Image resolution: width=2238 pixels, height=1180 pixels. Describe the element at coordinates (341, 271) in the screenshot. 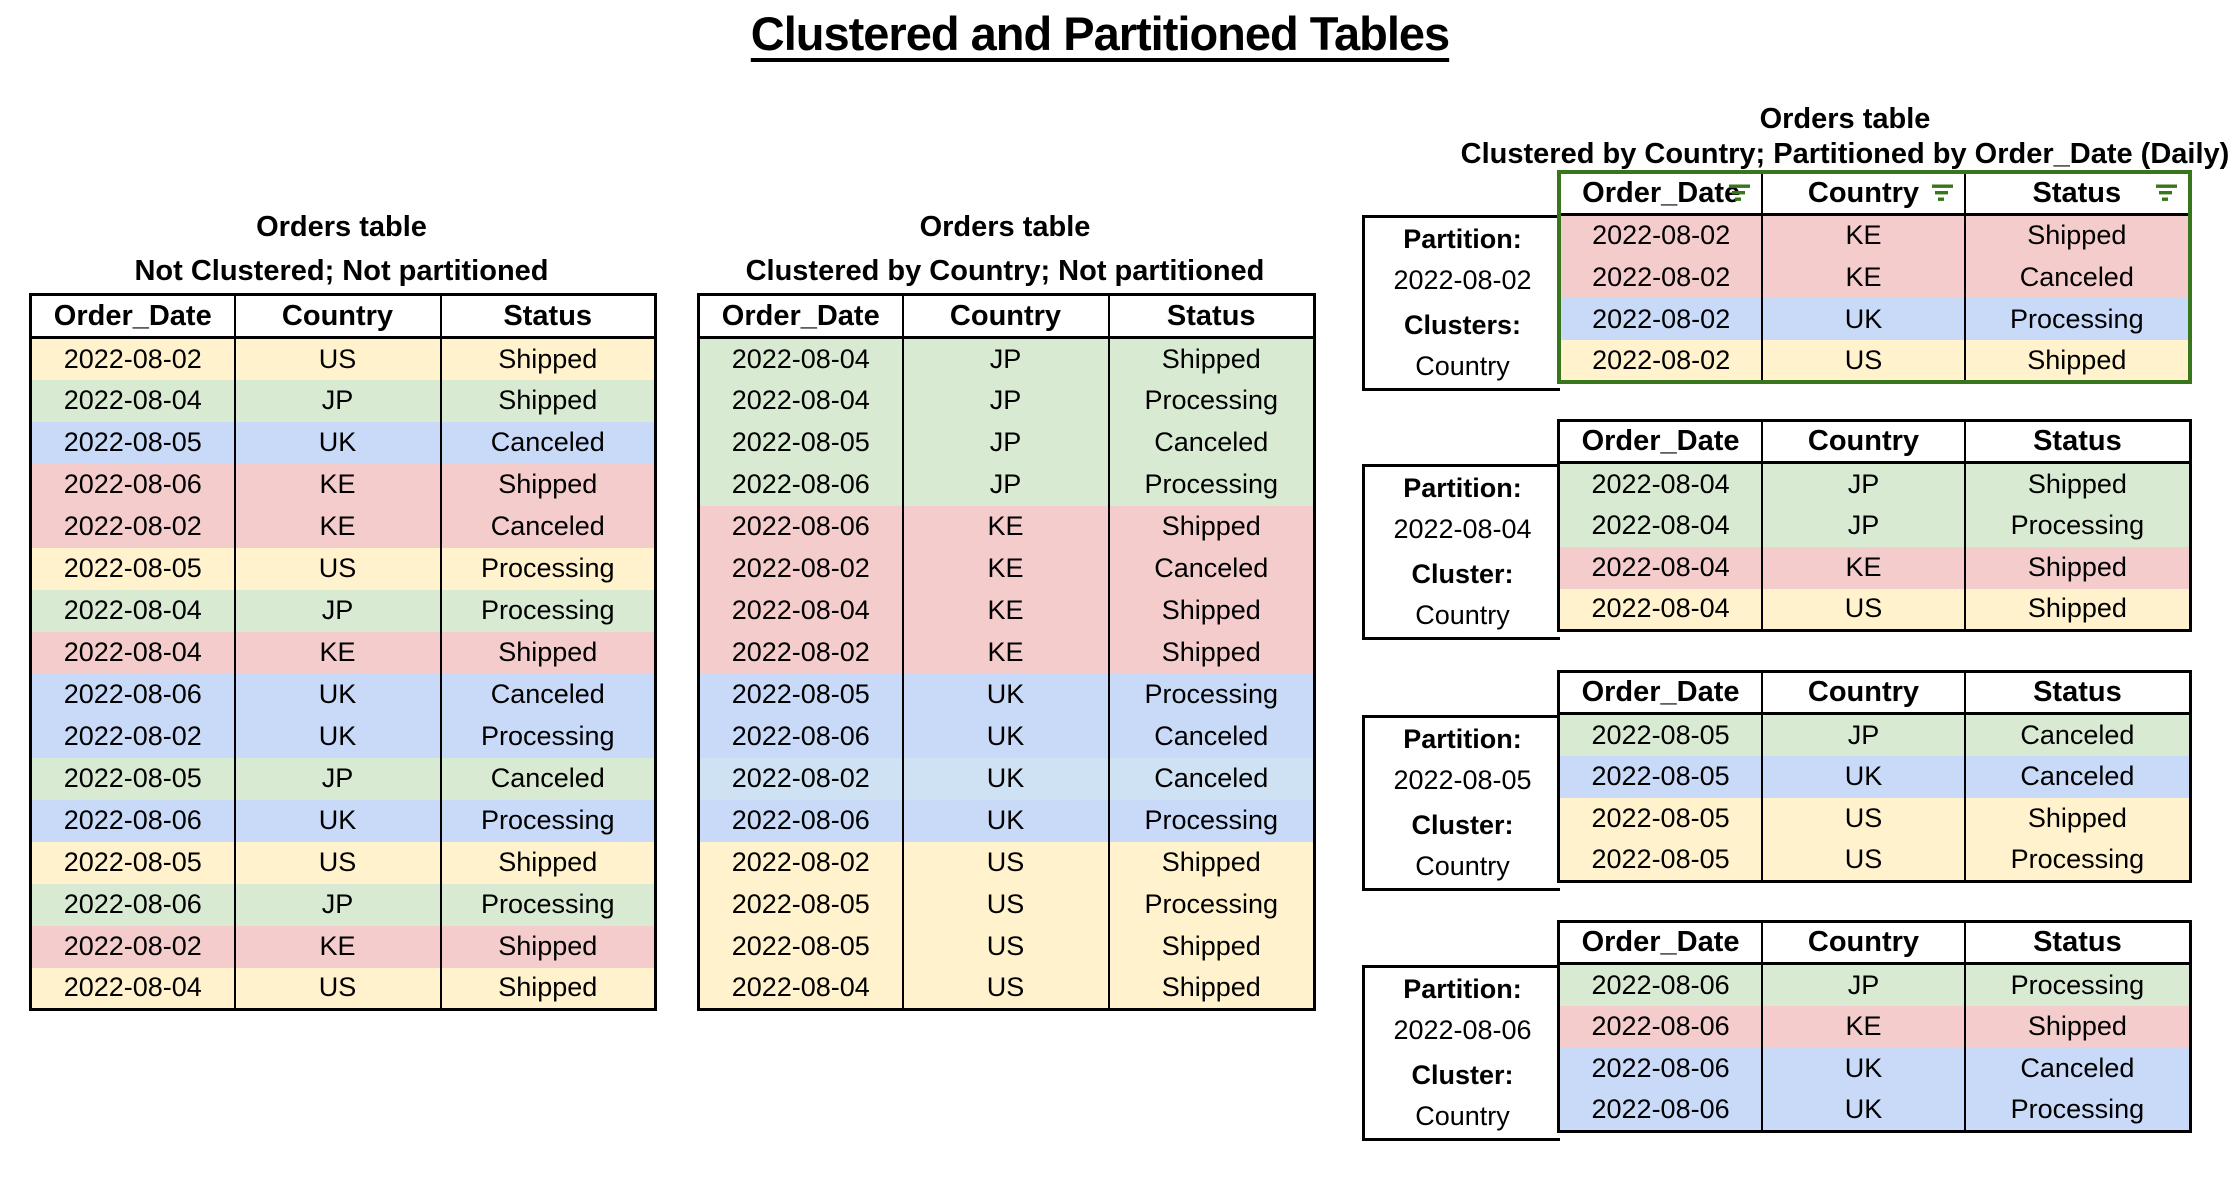

I see `table-subtitle: Not Clustered; Not partitioned` at that location.